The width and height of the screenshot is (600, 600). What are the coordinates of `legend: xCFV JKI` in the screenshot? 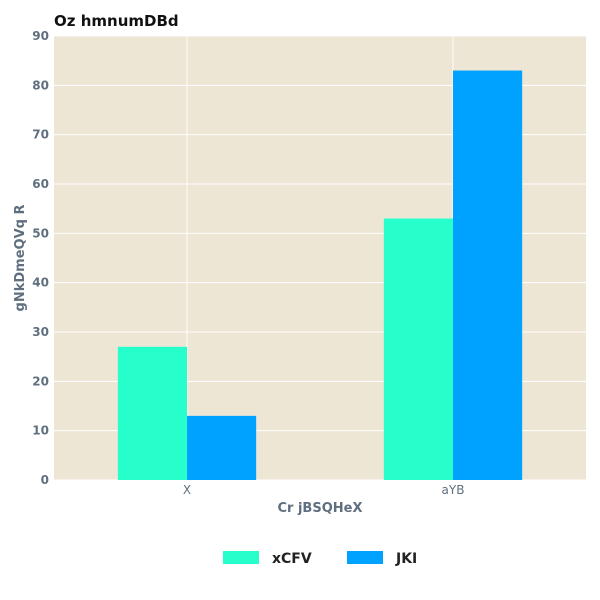 It's located at (320, 559).